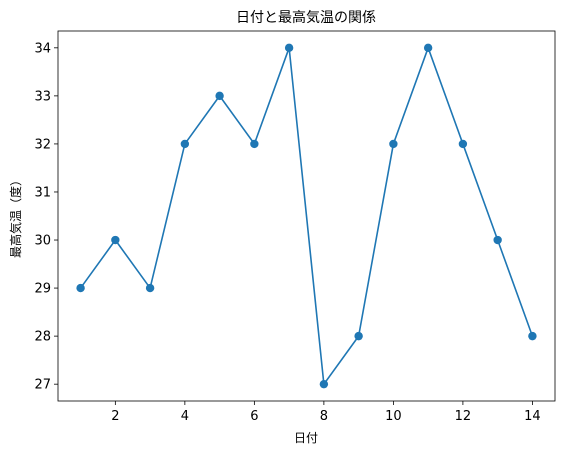 The height and width of the screenshot is (455, 564). I want to click on x-tick-label: 8, so click(324, 416).